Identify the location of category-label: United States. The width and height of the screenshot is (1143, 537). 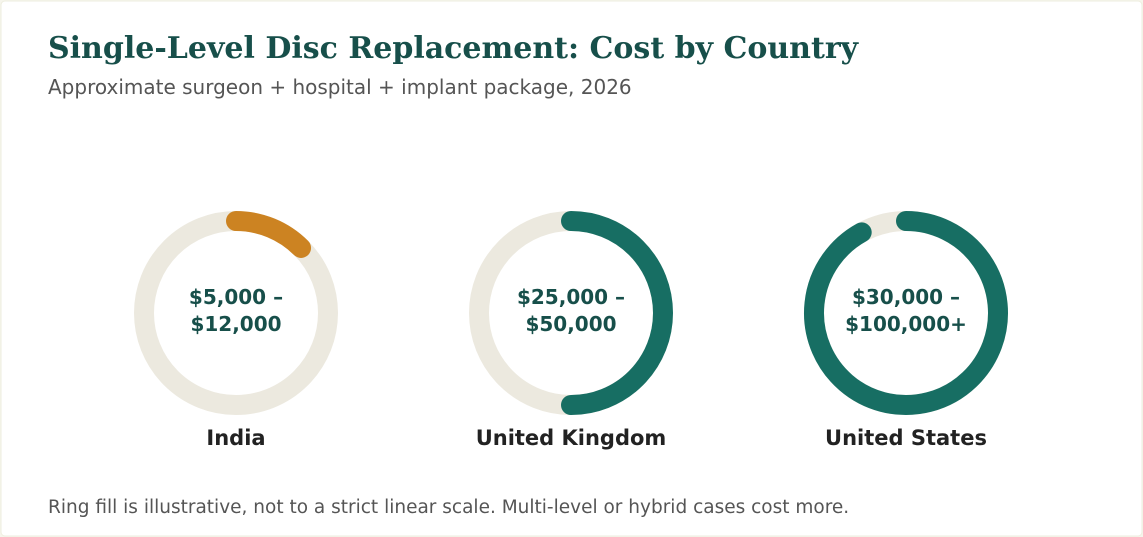
(906, 438).